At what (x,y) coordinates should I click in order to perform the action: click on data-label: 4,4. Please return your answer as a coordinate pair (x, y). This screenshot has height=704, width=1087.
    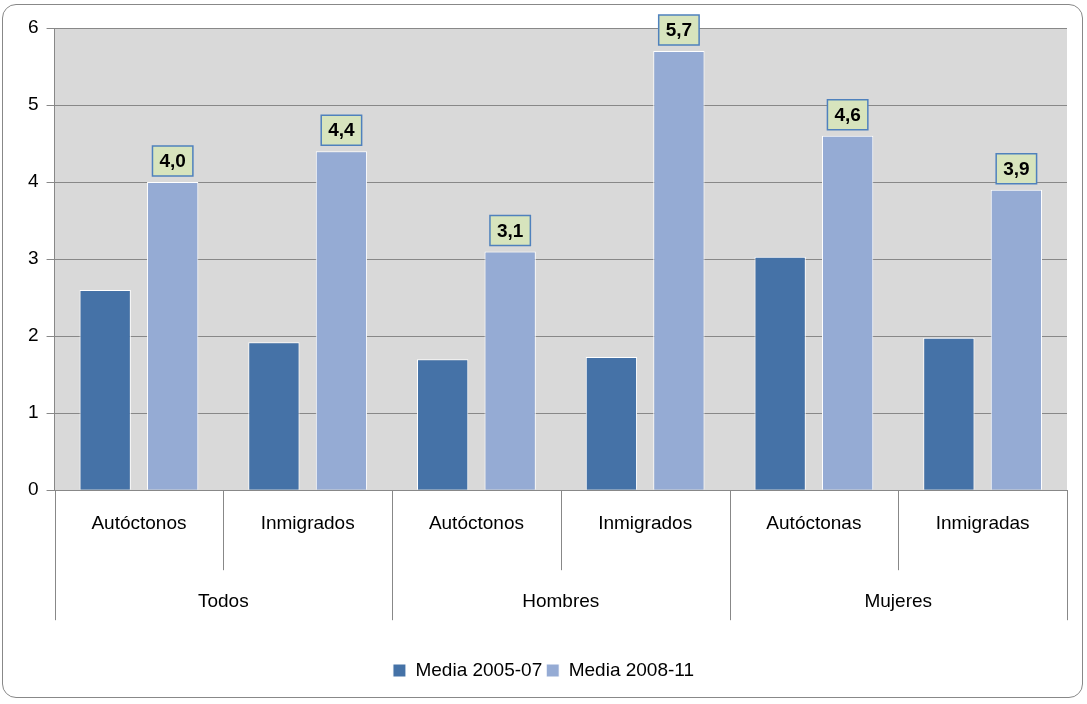
    Looking at the image, I should click on (342, 130).